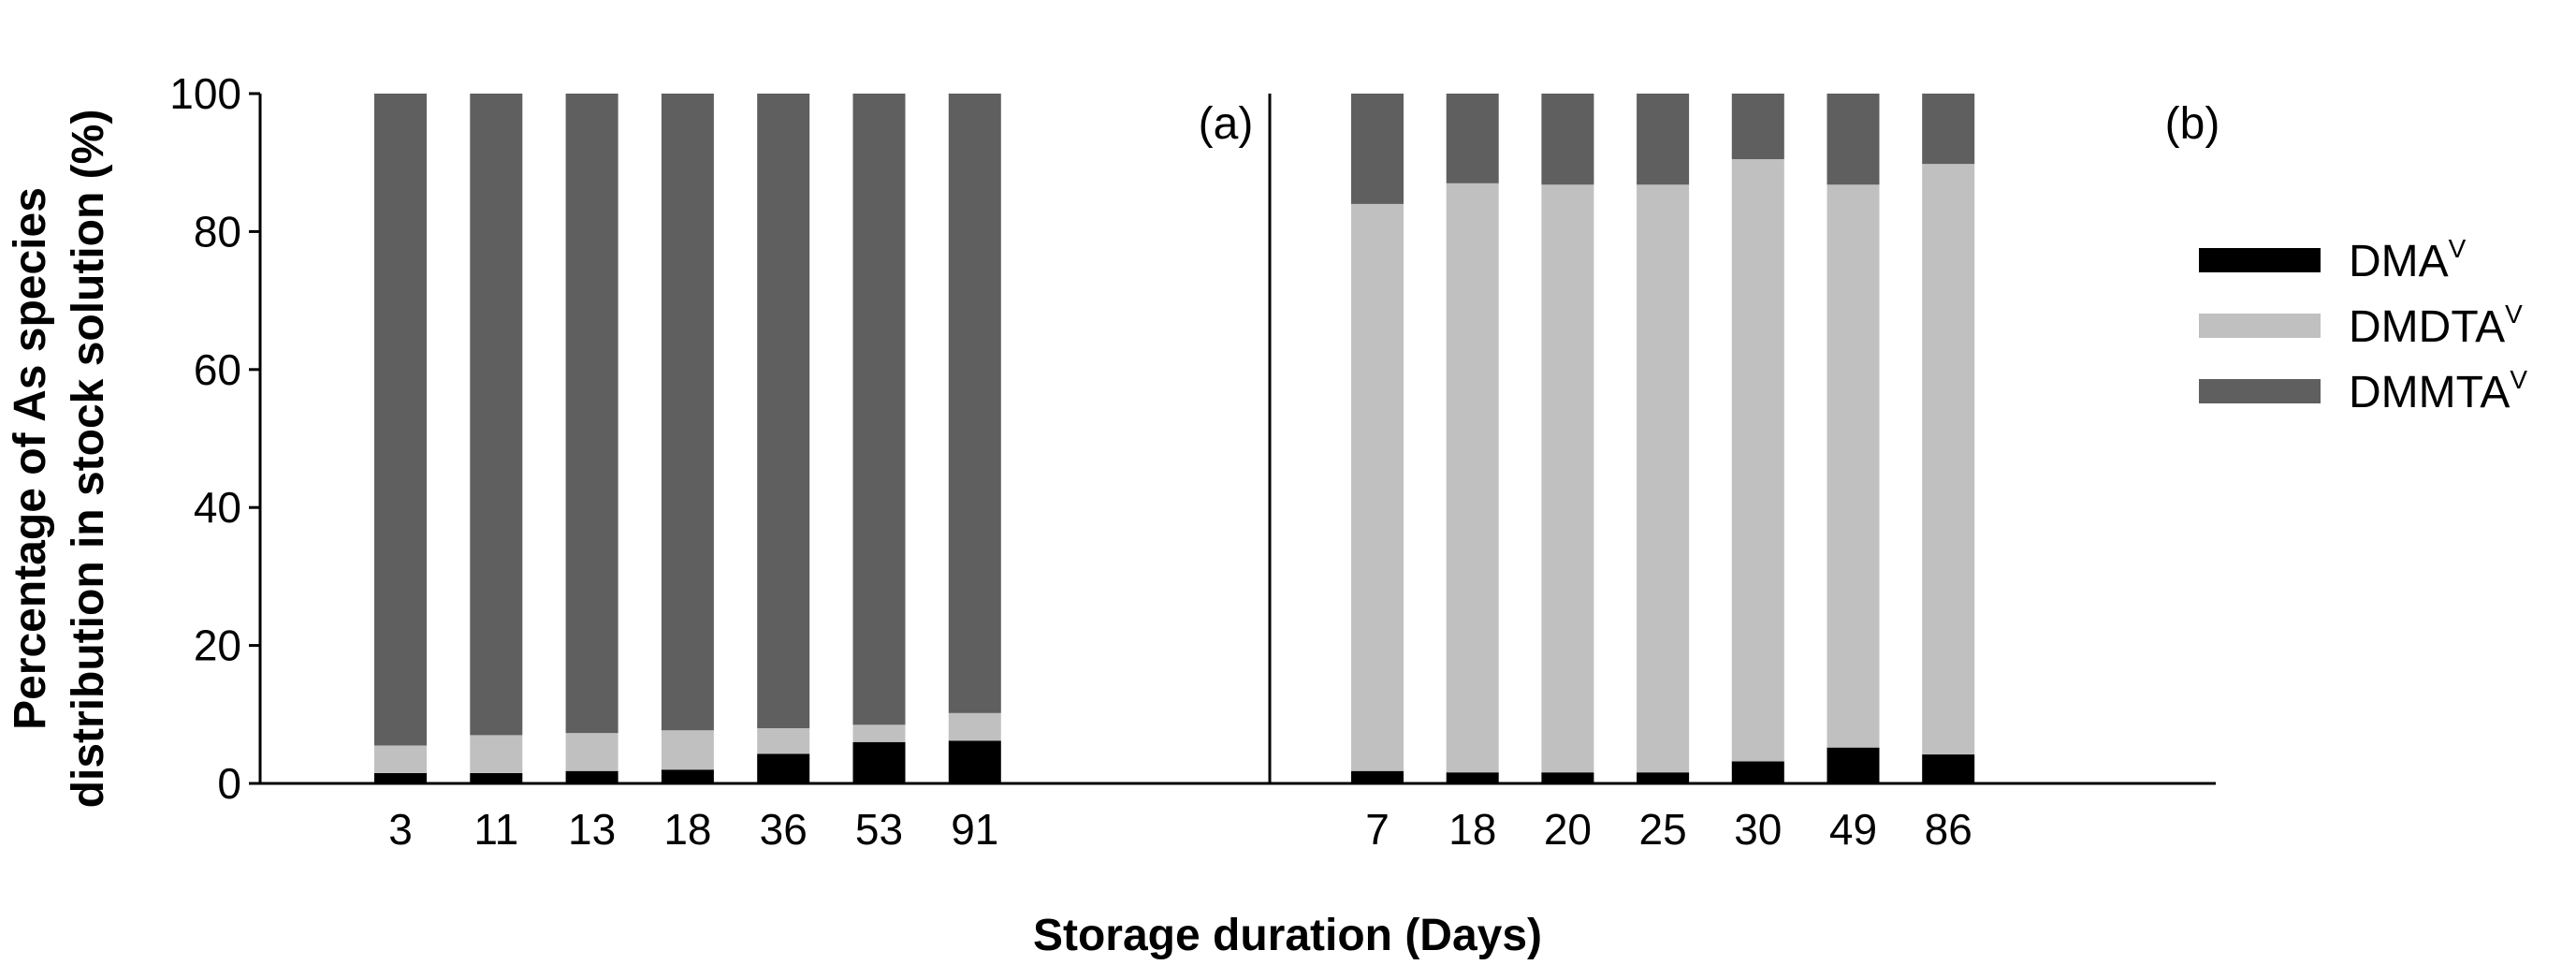  What do you see at coordinates (1853, 139) in the screenshot?
I see `bar-b-49-dmmta` at bounding box center [1853, 139].